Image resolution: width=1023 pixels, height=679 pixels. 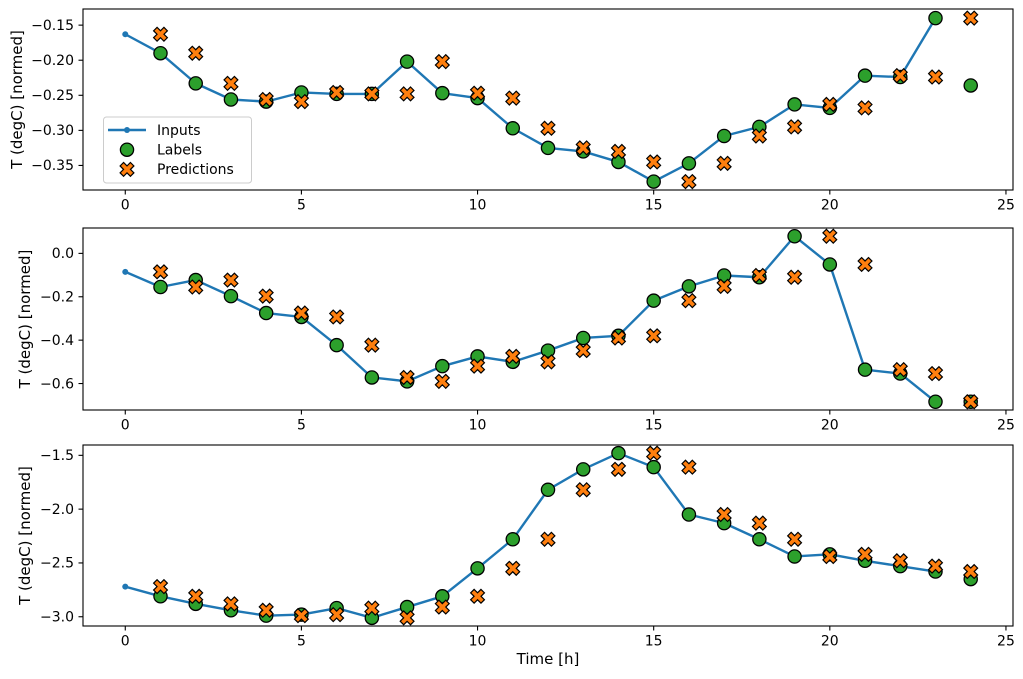 What do you see at coordinates (52, 96) in the screenshot?
I see `y-tick-label: −0.25` at bounding box center [52, 96].